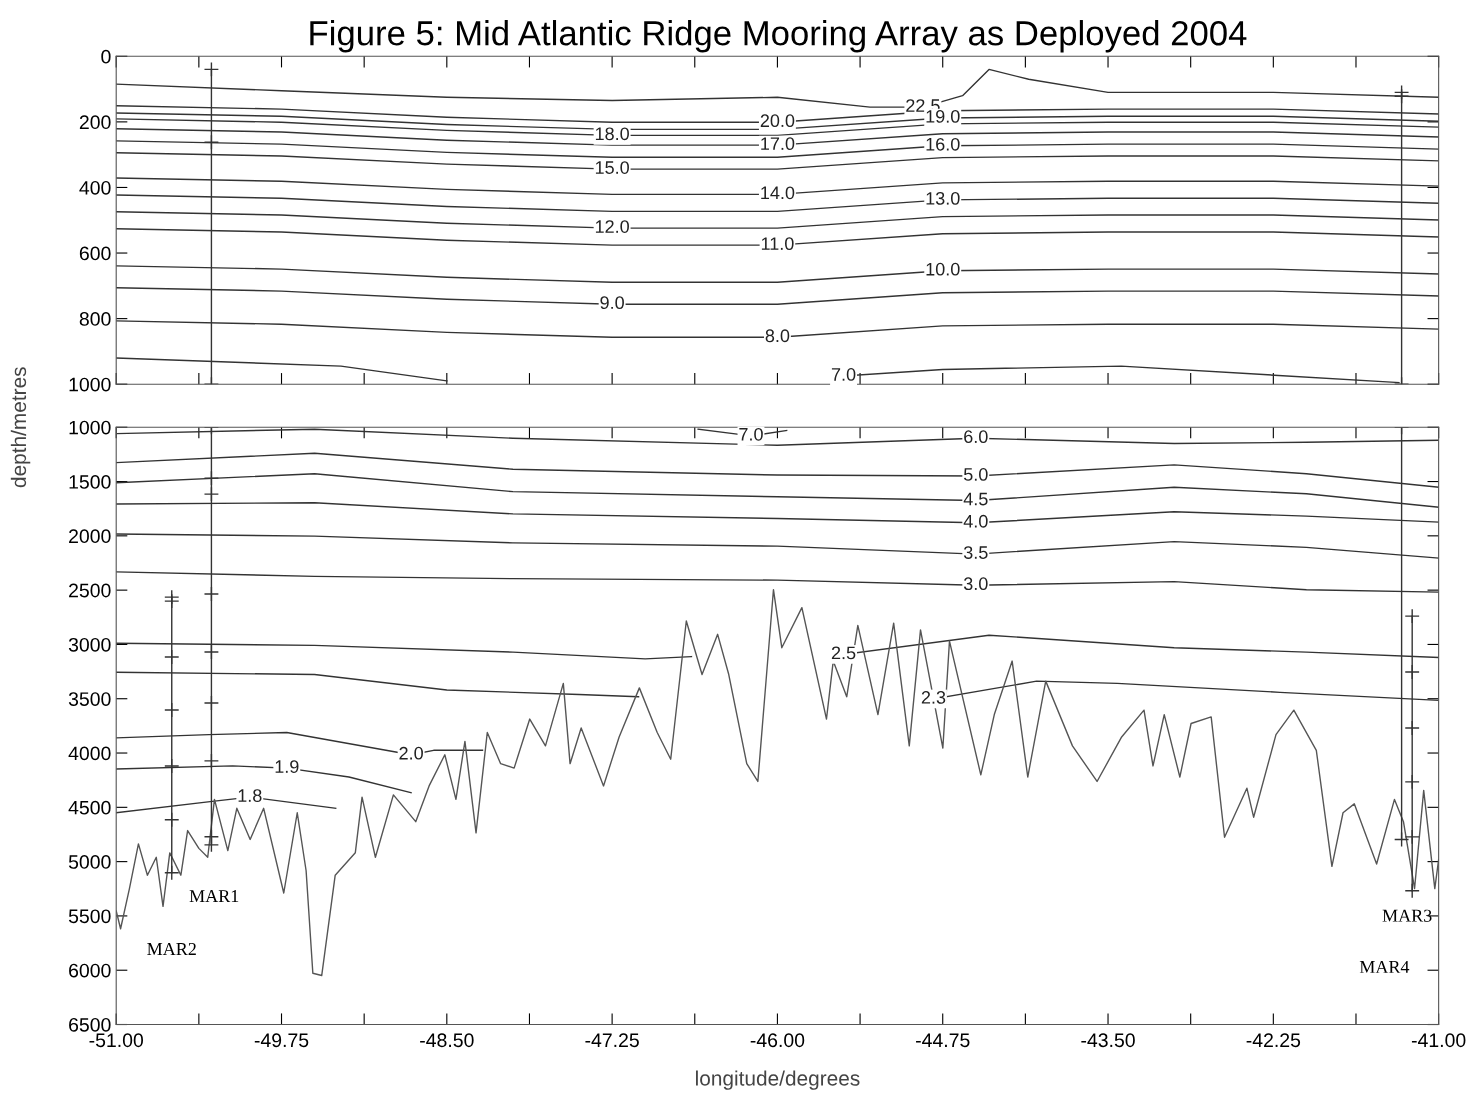 The height and width of the screenshot is (1104, 1471). Describe the element at coordinates (975, 584) in the screenshot. I see `series-label: 3.0` at that location.